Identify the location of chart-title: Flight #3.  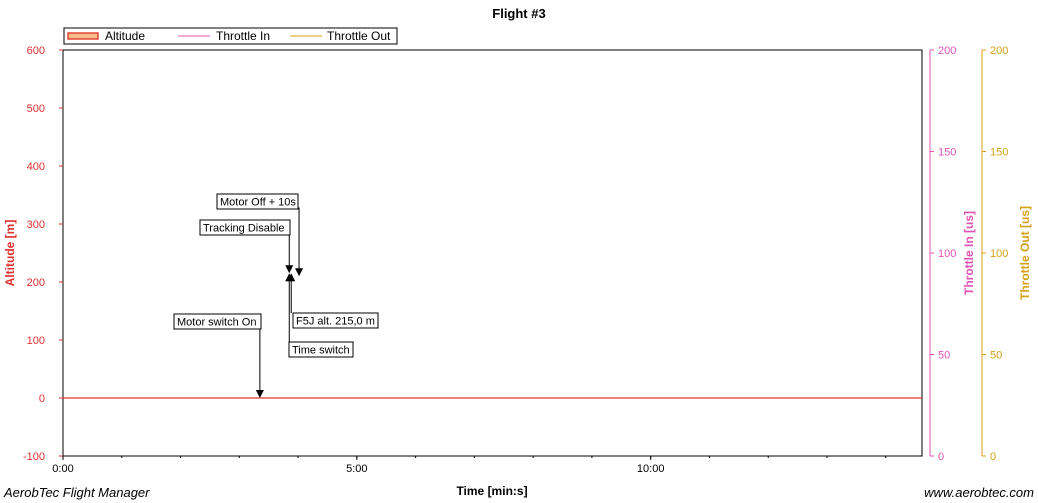
(518, 13).